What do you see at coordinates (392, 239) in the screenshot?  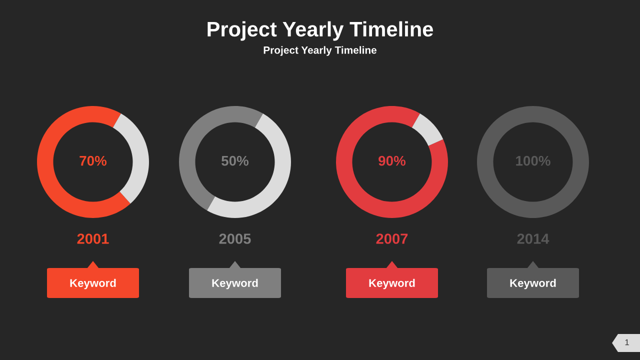 I see `text: 2007` at bounding box center [392, 239].